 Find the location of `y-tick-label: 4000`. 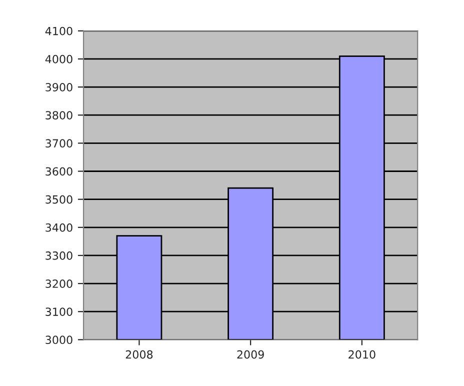

y-tick-label: 4000 is located at coordinates (58, 59).